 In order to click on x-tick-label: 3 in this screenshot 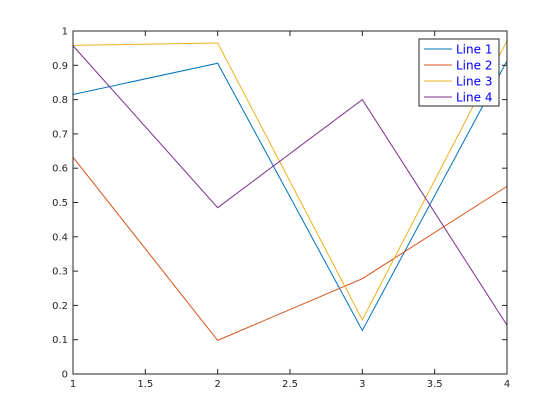, I will do `click(362, 384)`.